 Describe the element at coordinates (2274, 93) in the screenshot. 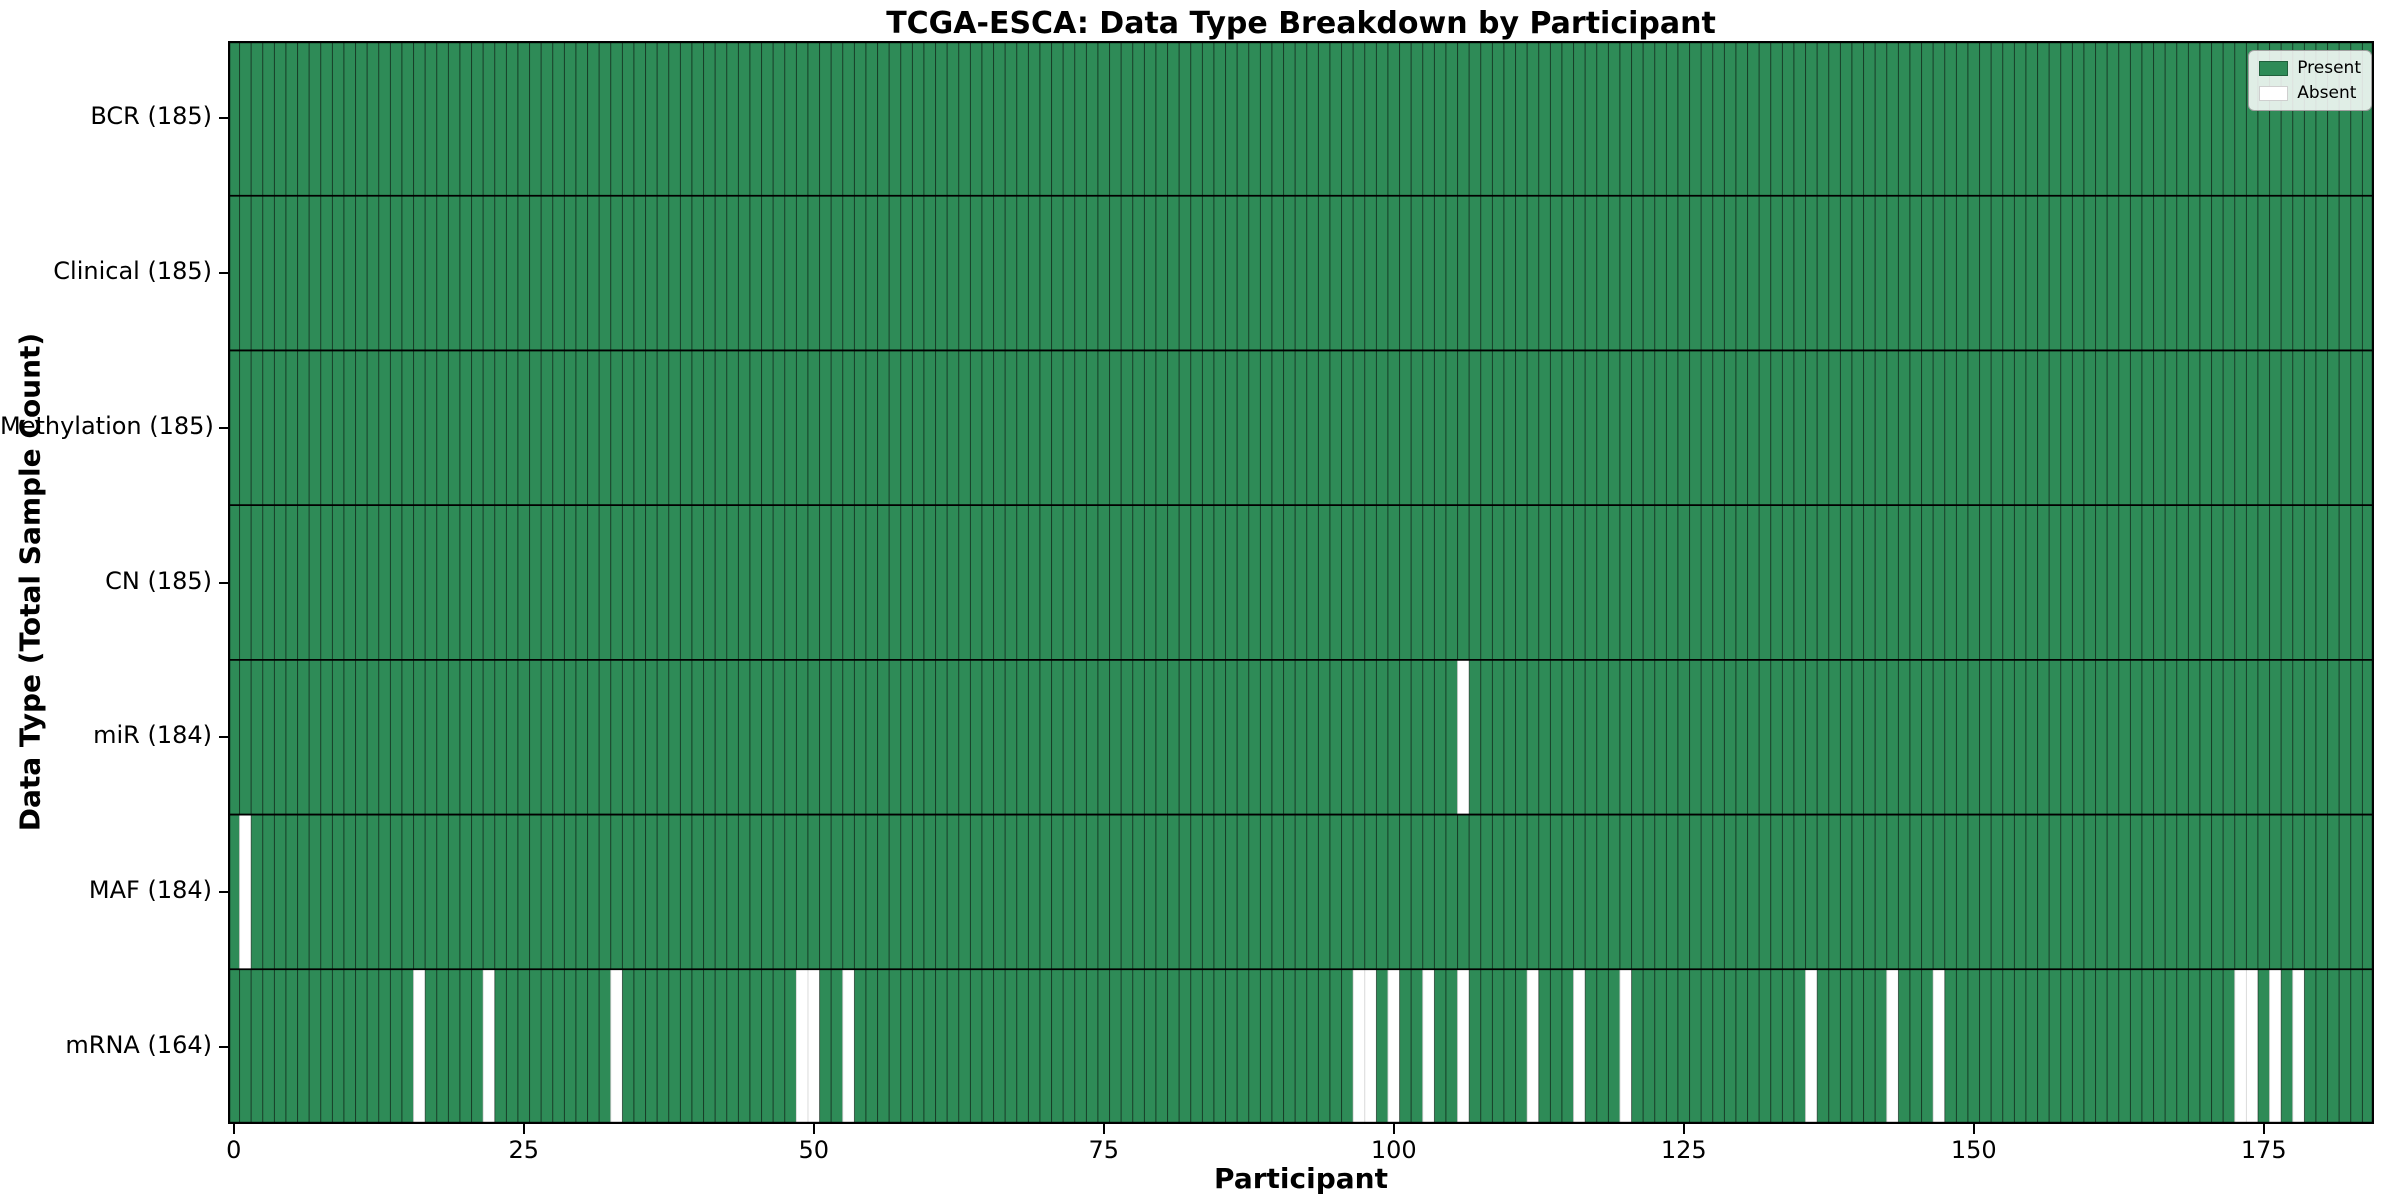

I see `absent-swatch-icon` at that location.